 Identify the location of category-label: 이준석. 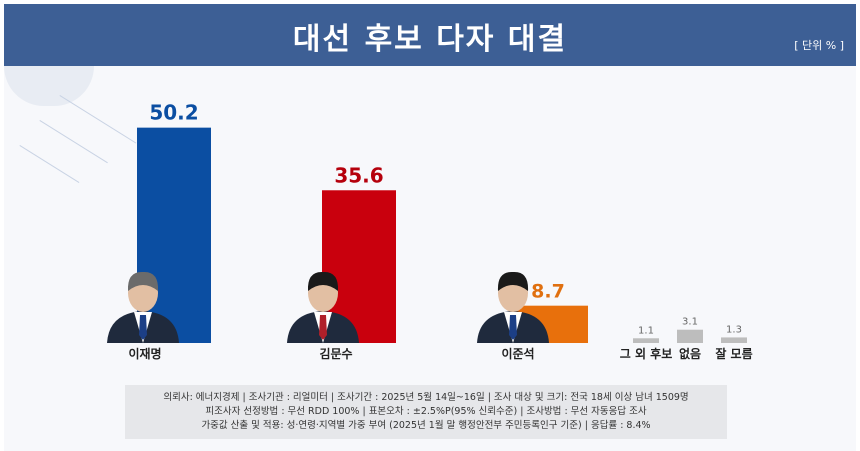
(517, 353).